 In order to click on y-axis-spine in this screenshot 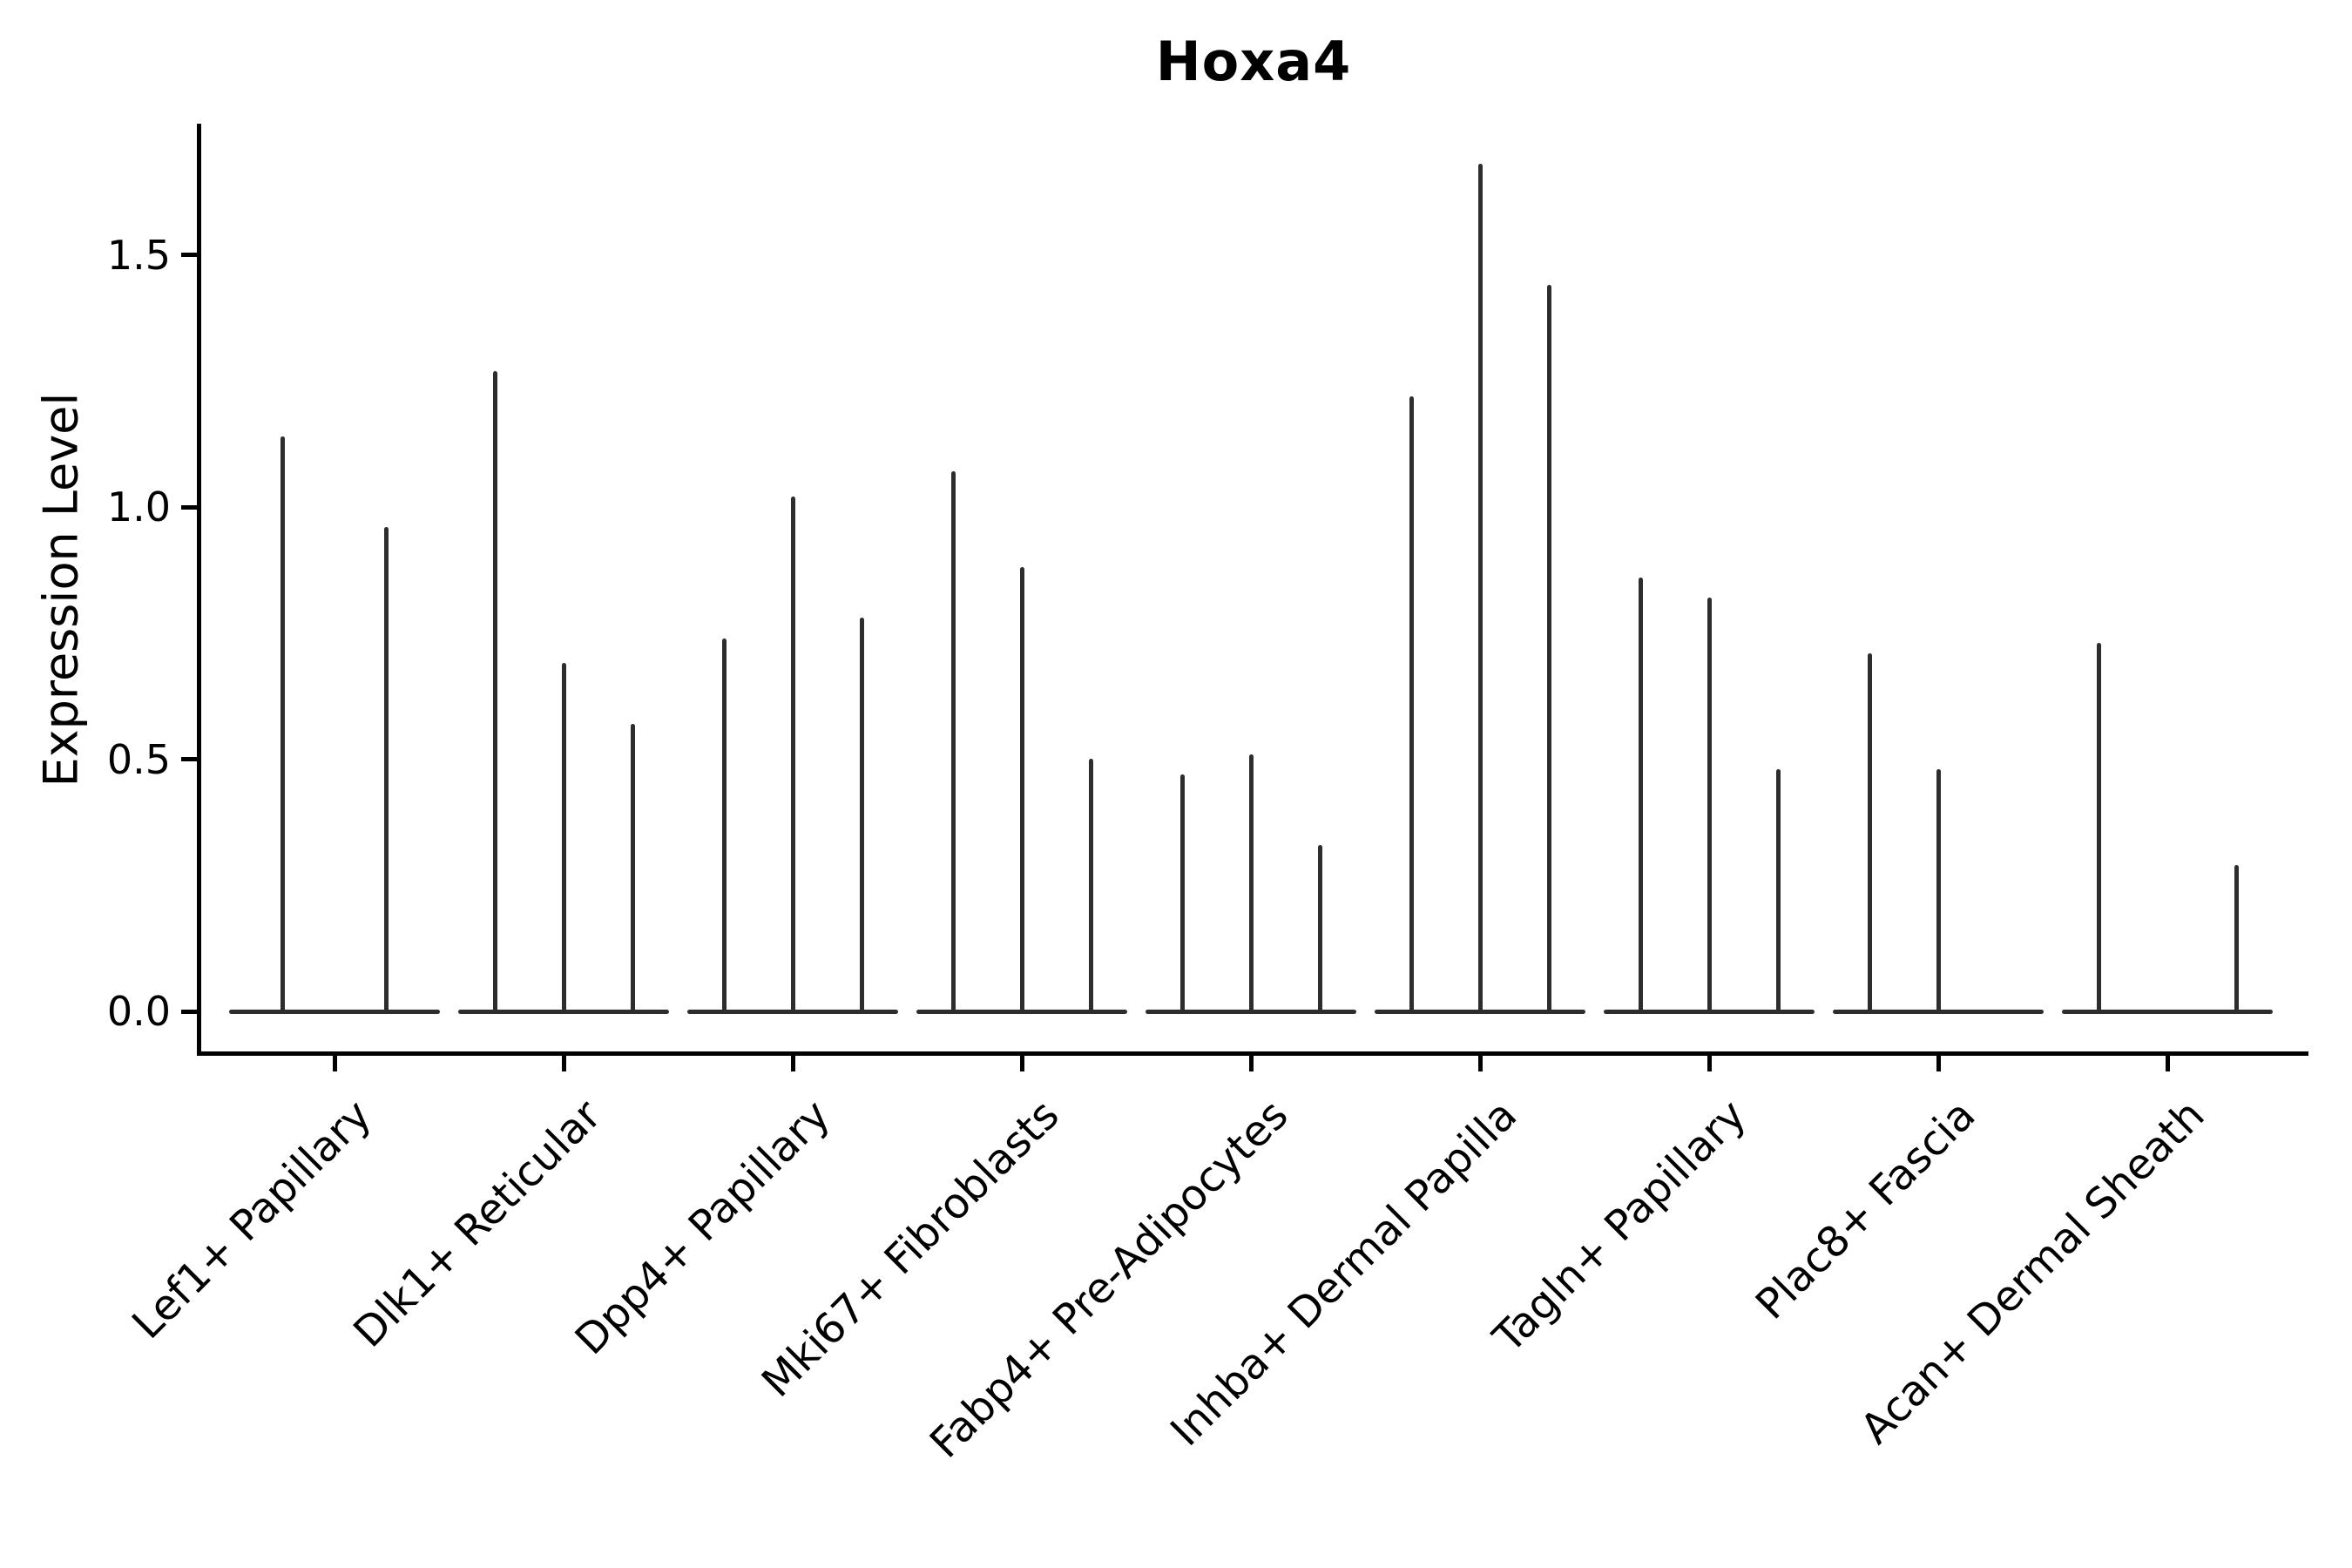, I will do `click(199, 590)`.